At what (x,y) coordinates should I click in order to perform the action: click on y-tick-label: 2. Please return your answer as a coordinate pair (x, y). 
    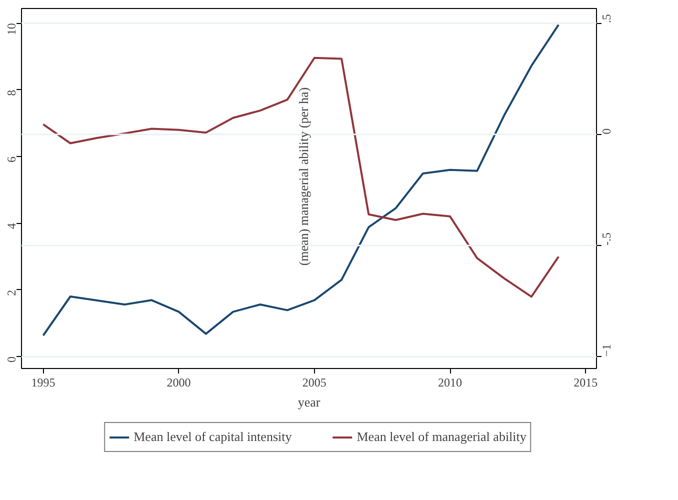
    Looking at the image, I should click on (11, 293).